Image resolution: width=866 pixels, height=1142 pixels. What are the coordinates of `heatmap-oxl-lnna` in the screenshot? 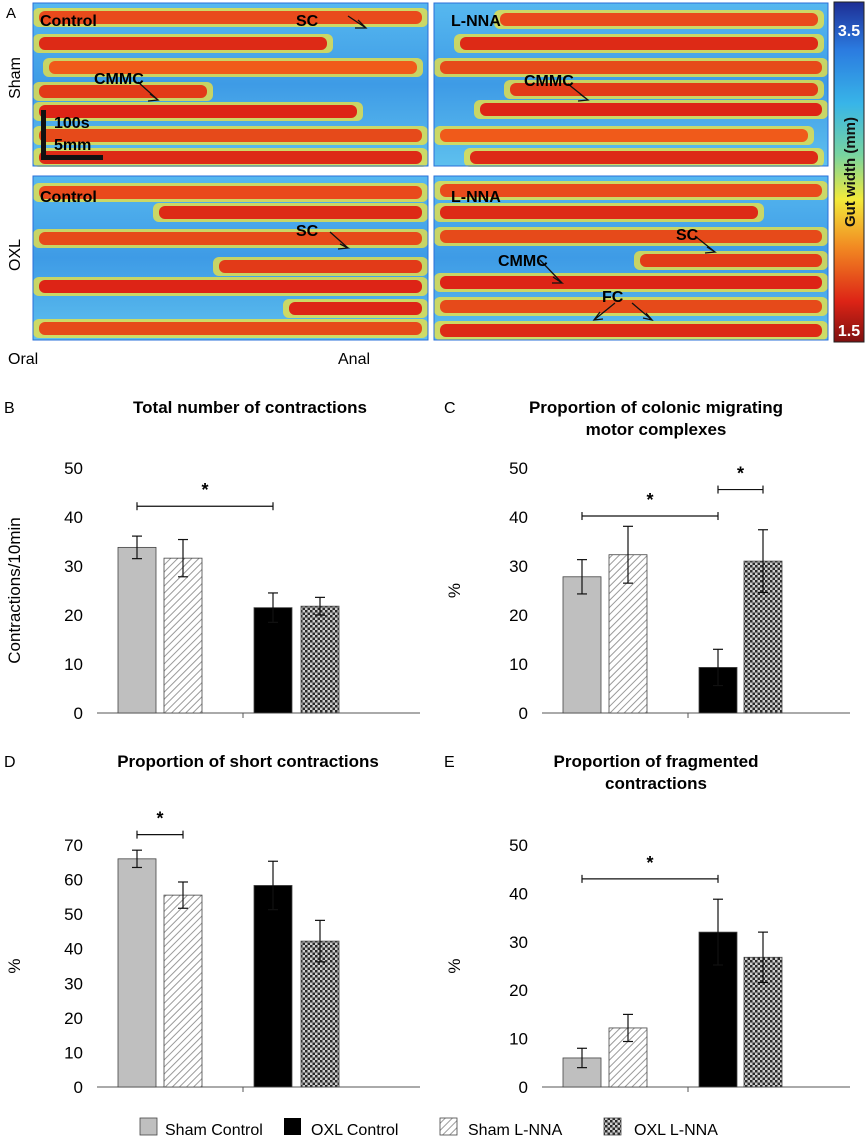 It's located at (631, 258).